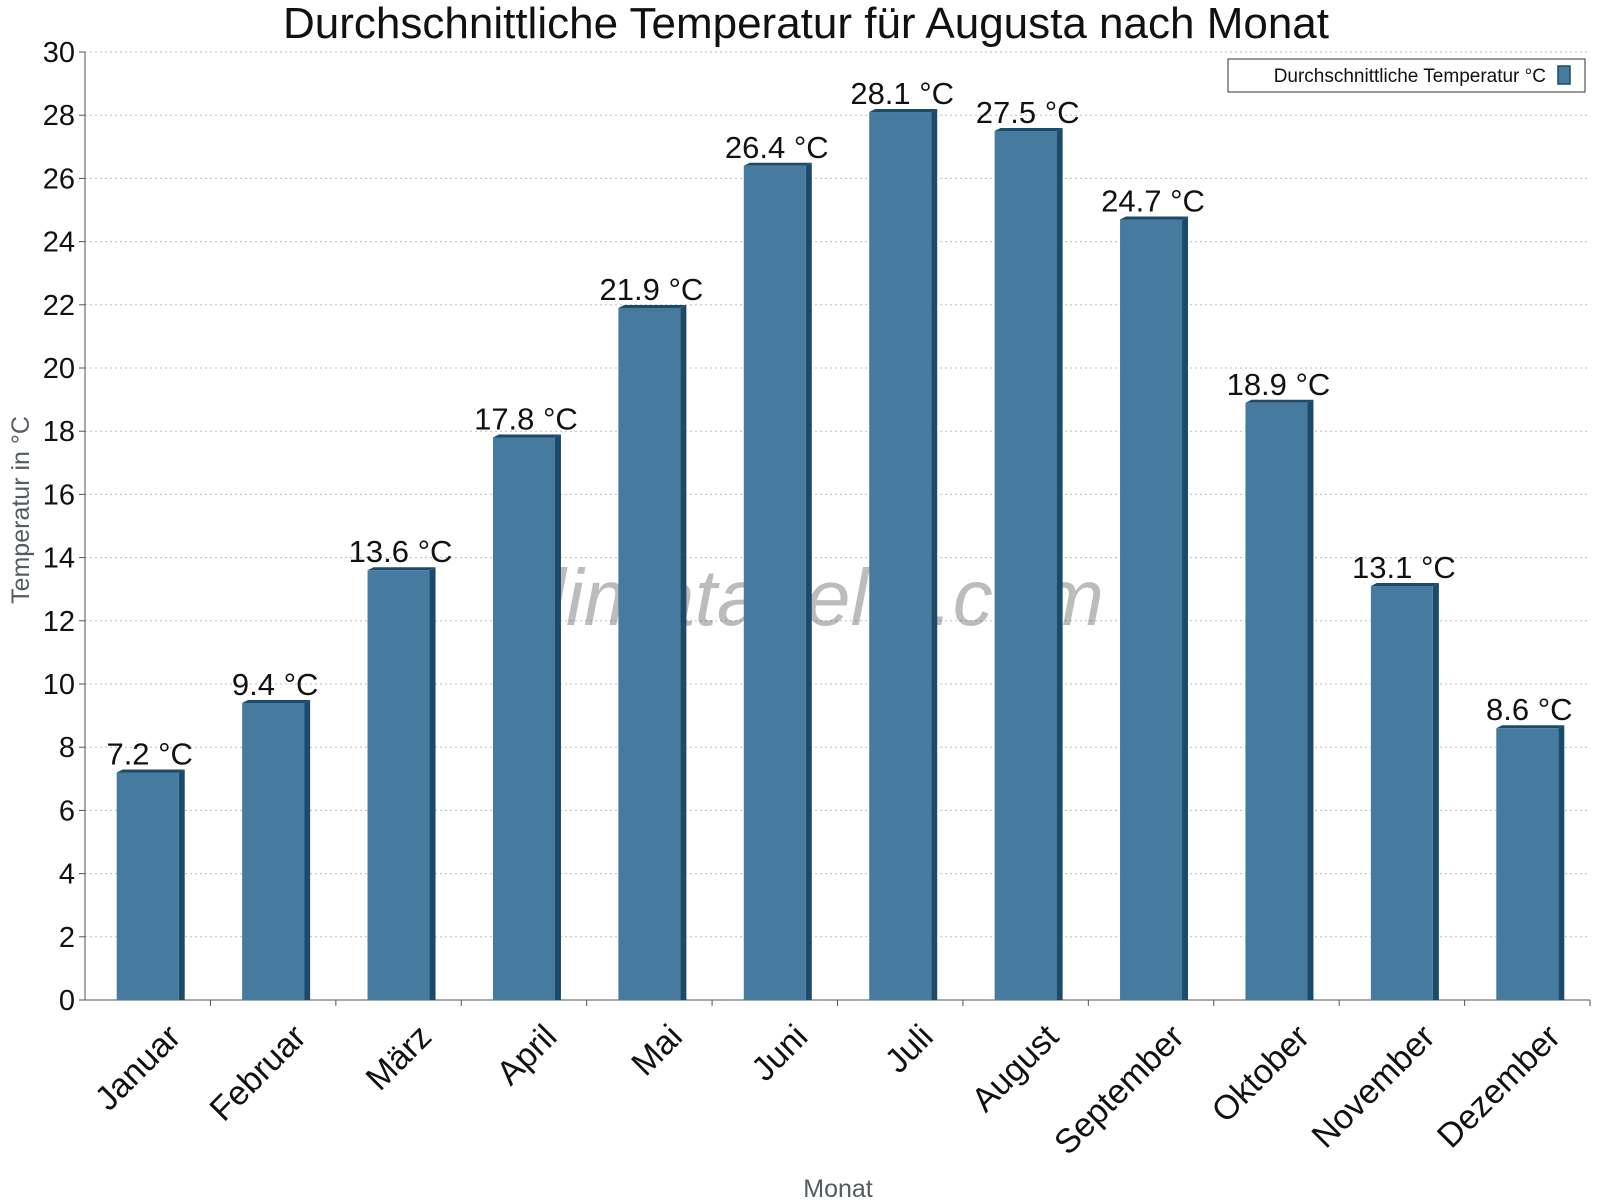  Describe the element at coordinates (909, 1049) in the screenshot. I see `x-tick-label: Juli` at that location.